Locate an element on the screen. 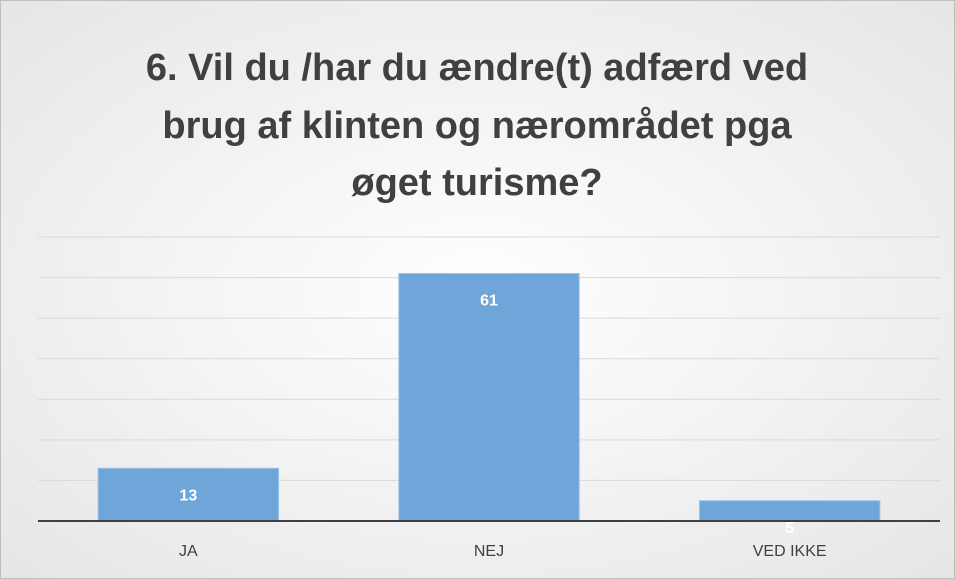 Image resolution: width=955 pixels, height=579 pixels. chart-title: 6. Vil du /har du ændre(t) adfærd ved is located at coordinates (477, 68).